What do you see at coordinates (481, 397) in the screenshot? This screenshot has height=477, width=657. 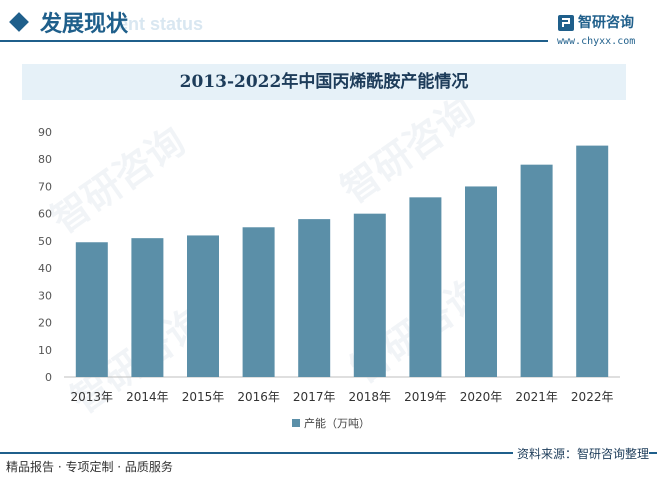 I see `x-tick-label: 2020年` at bounding box center [481, 397].